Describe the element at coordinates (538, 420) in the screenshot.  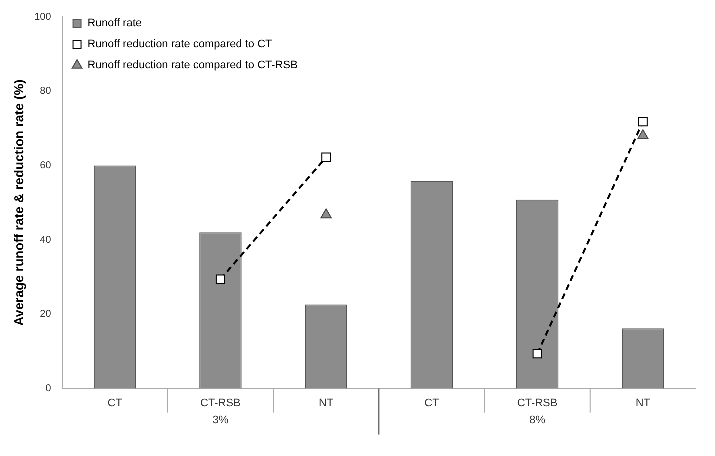
I see `text: 8%` at that location.